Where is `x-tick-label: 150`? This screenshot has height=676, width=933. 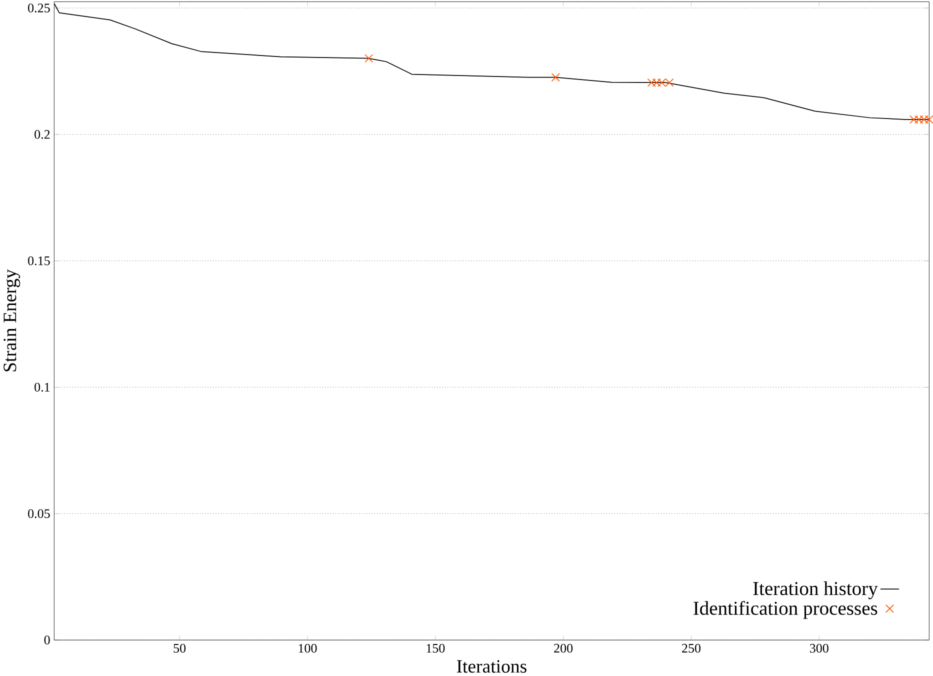
x-tick-label: 150 is located at coordinates (435, 648).